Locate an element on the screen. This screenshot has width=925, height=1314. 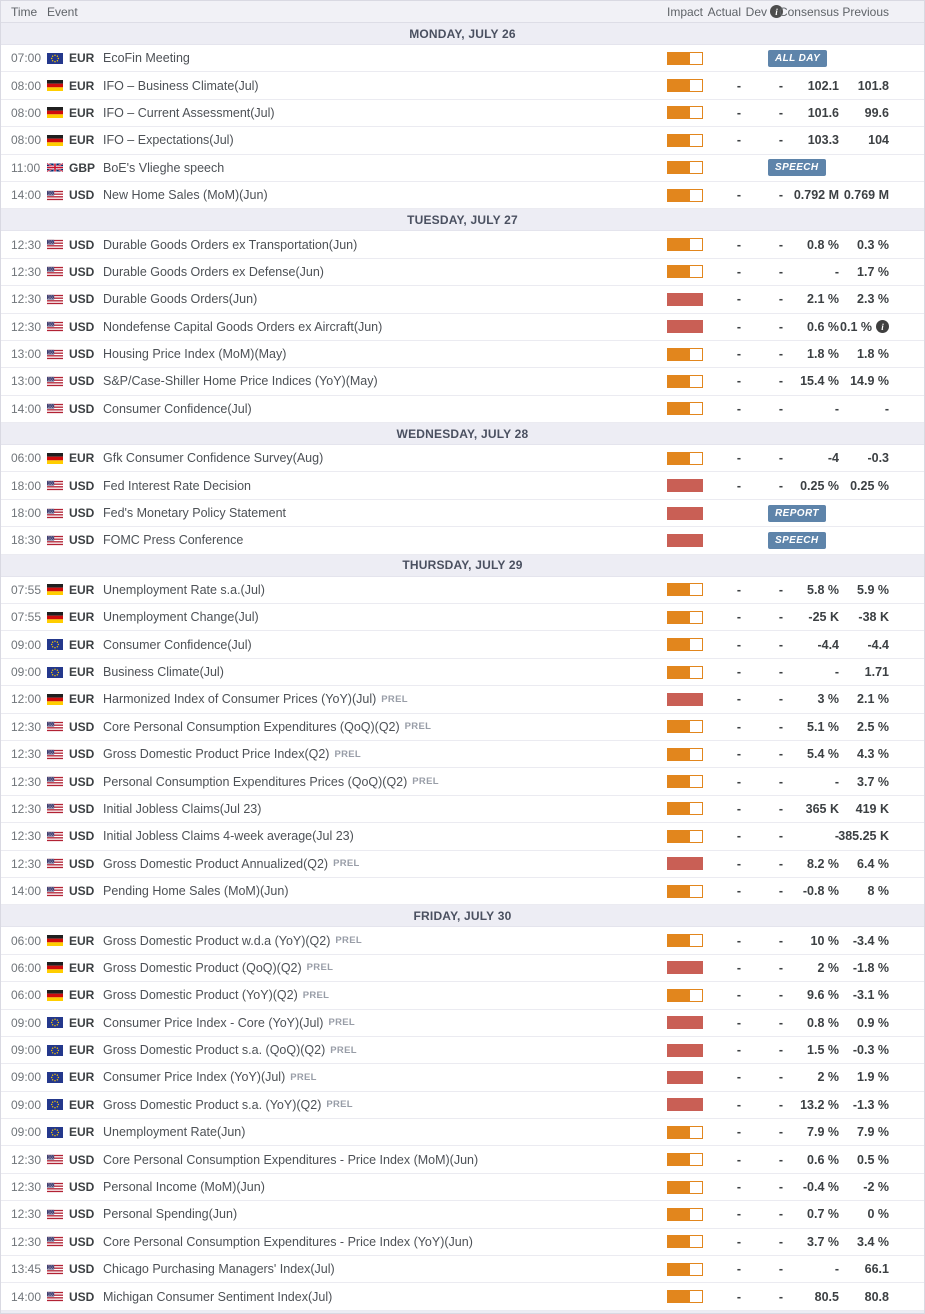
event-time: 12:00 is located at coordinates (26, 699).